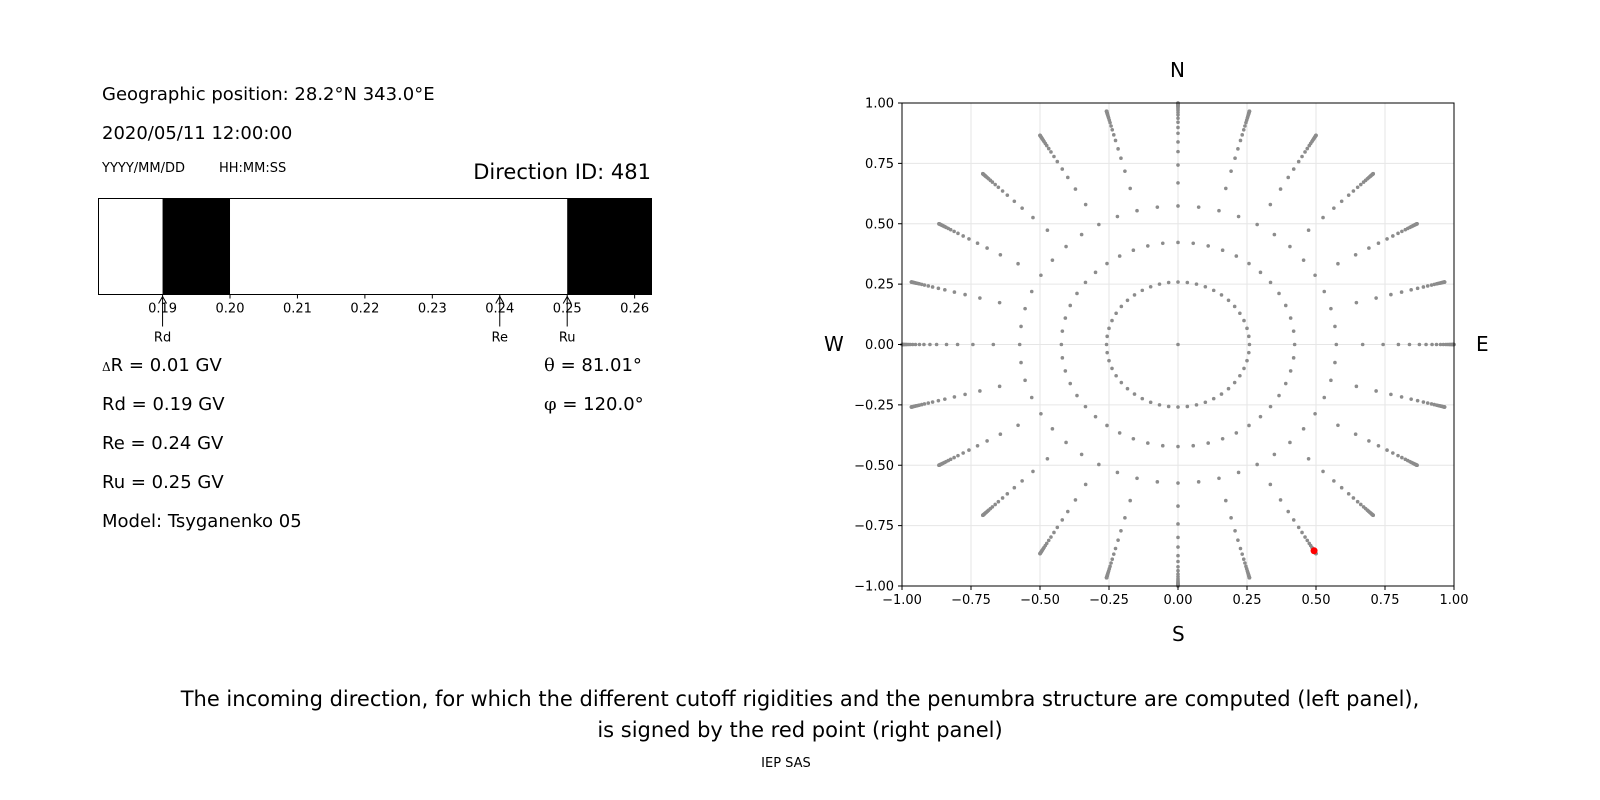  I want to click on y-tick-label: −0.75, so click(874, 526).